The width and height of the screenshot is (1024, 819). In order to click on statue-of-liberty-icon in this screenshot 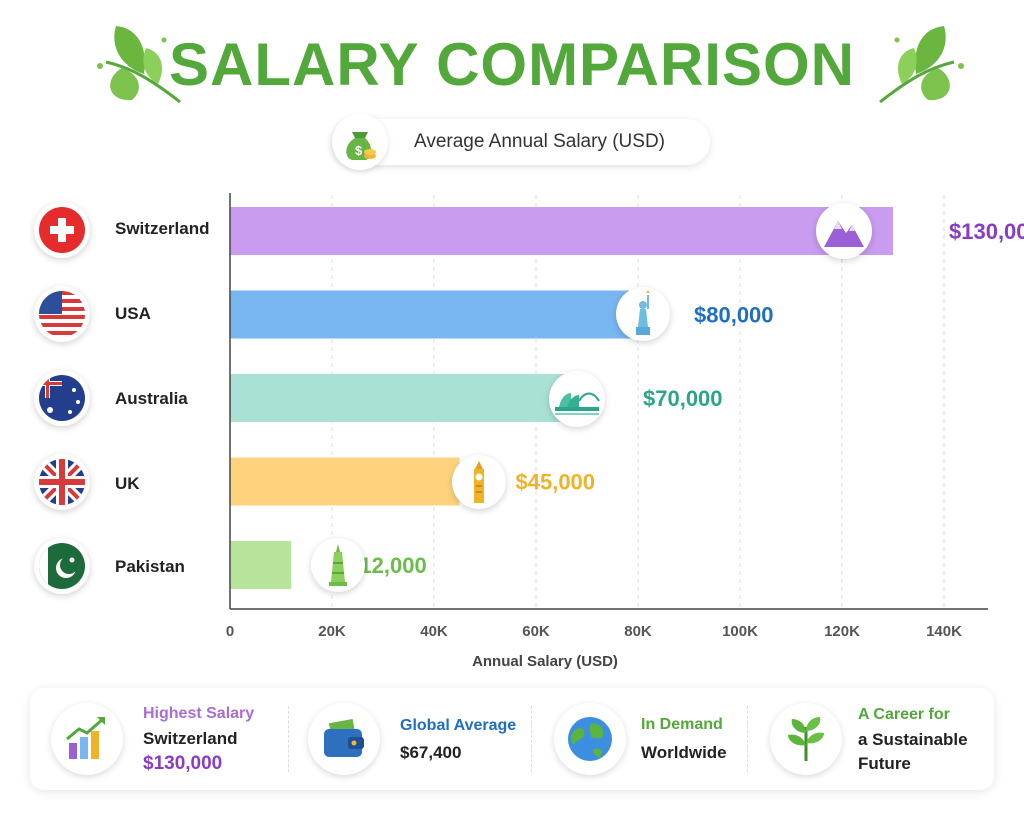, I will do `click(643, 314)`.